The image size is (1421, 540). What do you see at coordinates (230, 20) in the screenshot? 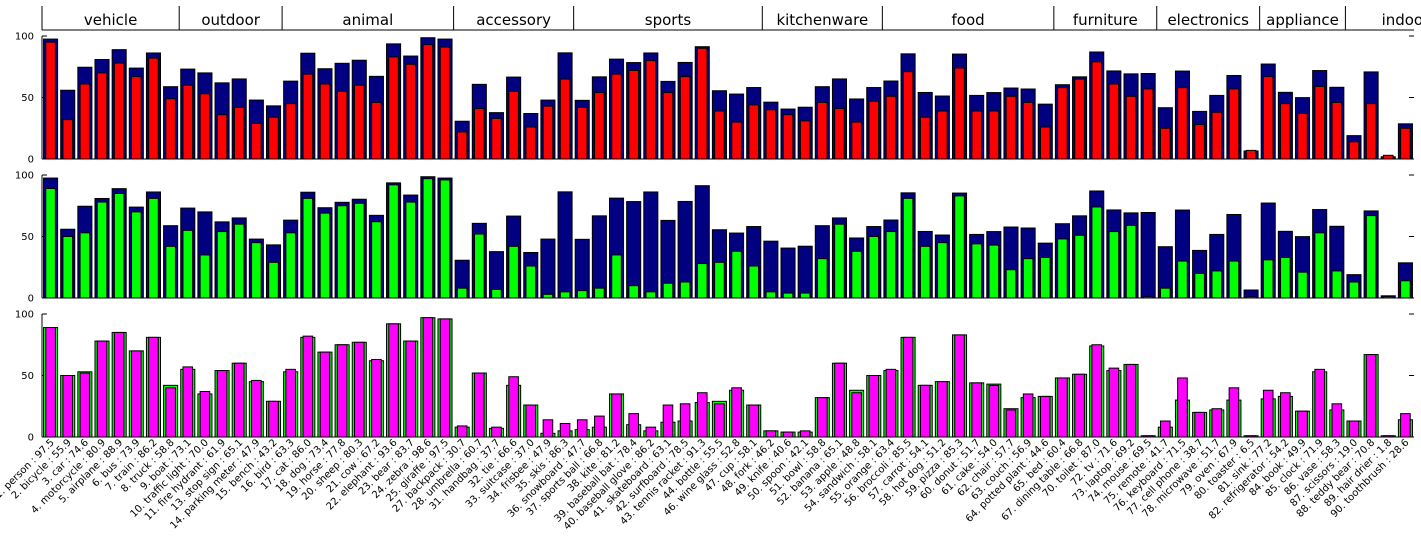
I see `group-label-outdoor: outdoor` at bounding box center [230, 20].